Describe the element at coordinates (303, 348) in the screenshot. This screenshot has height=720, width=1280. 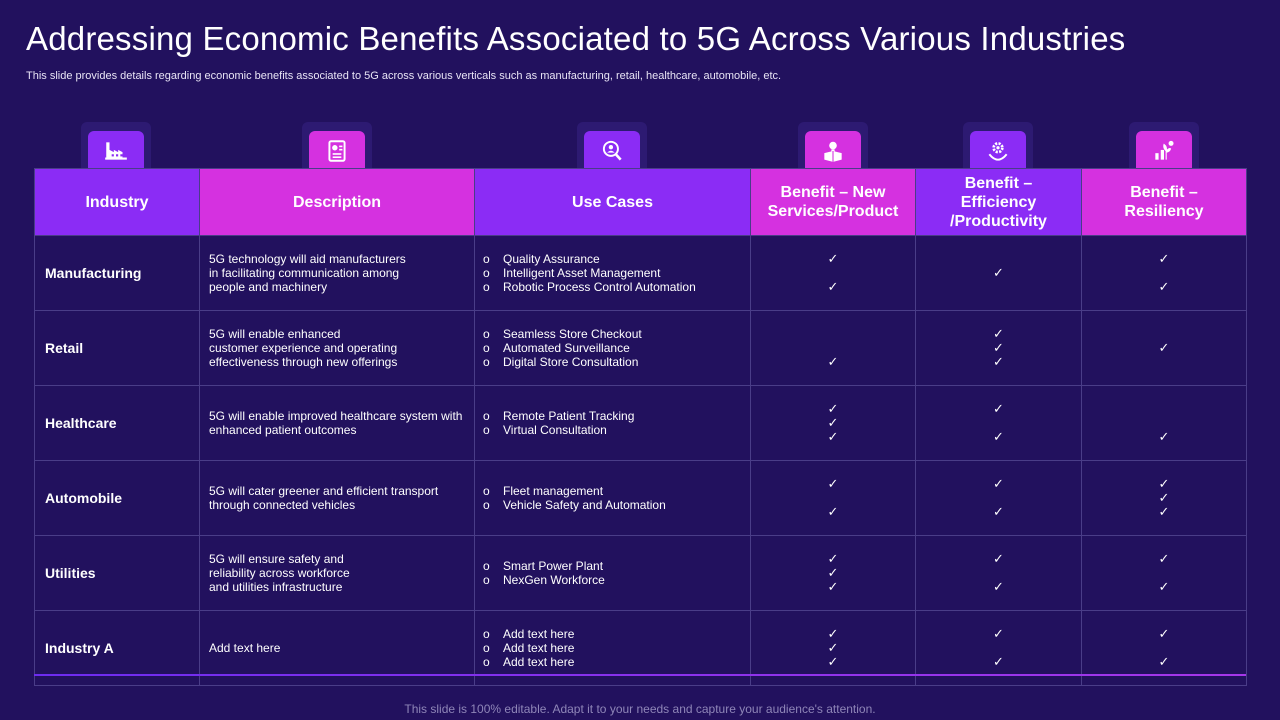
I see `description-line: customer experience and operating` at that location.